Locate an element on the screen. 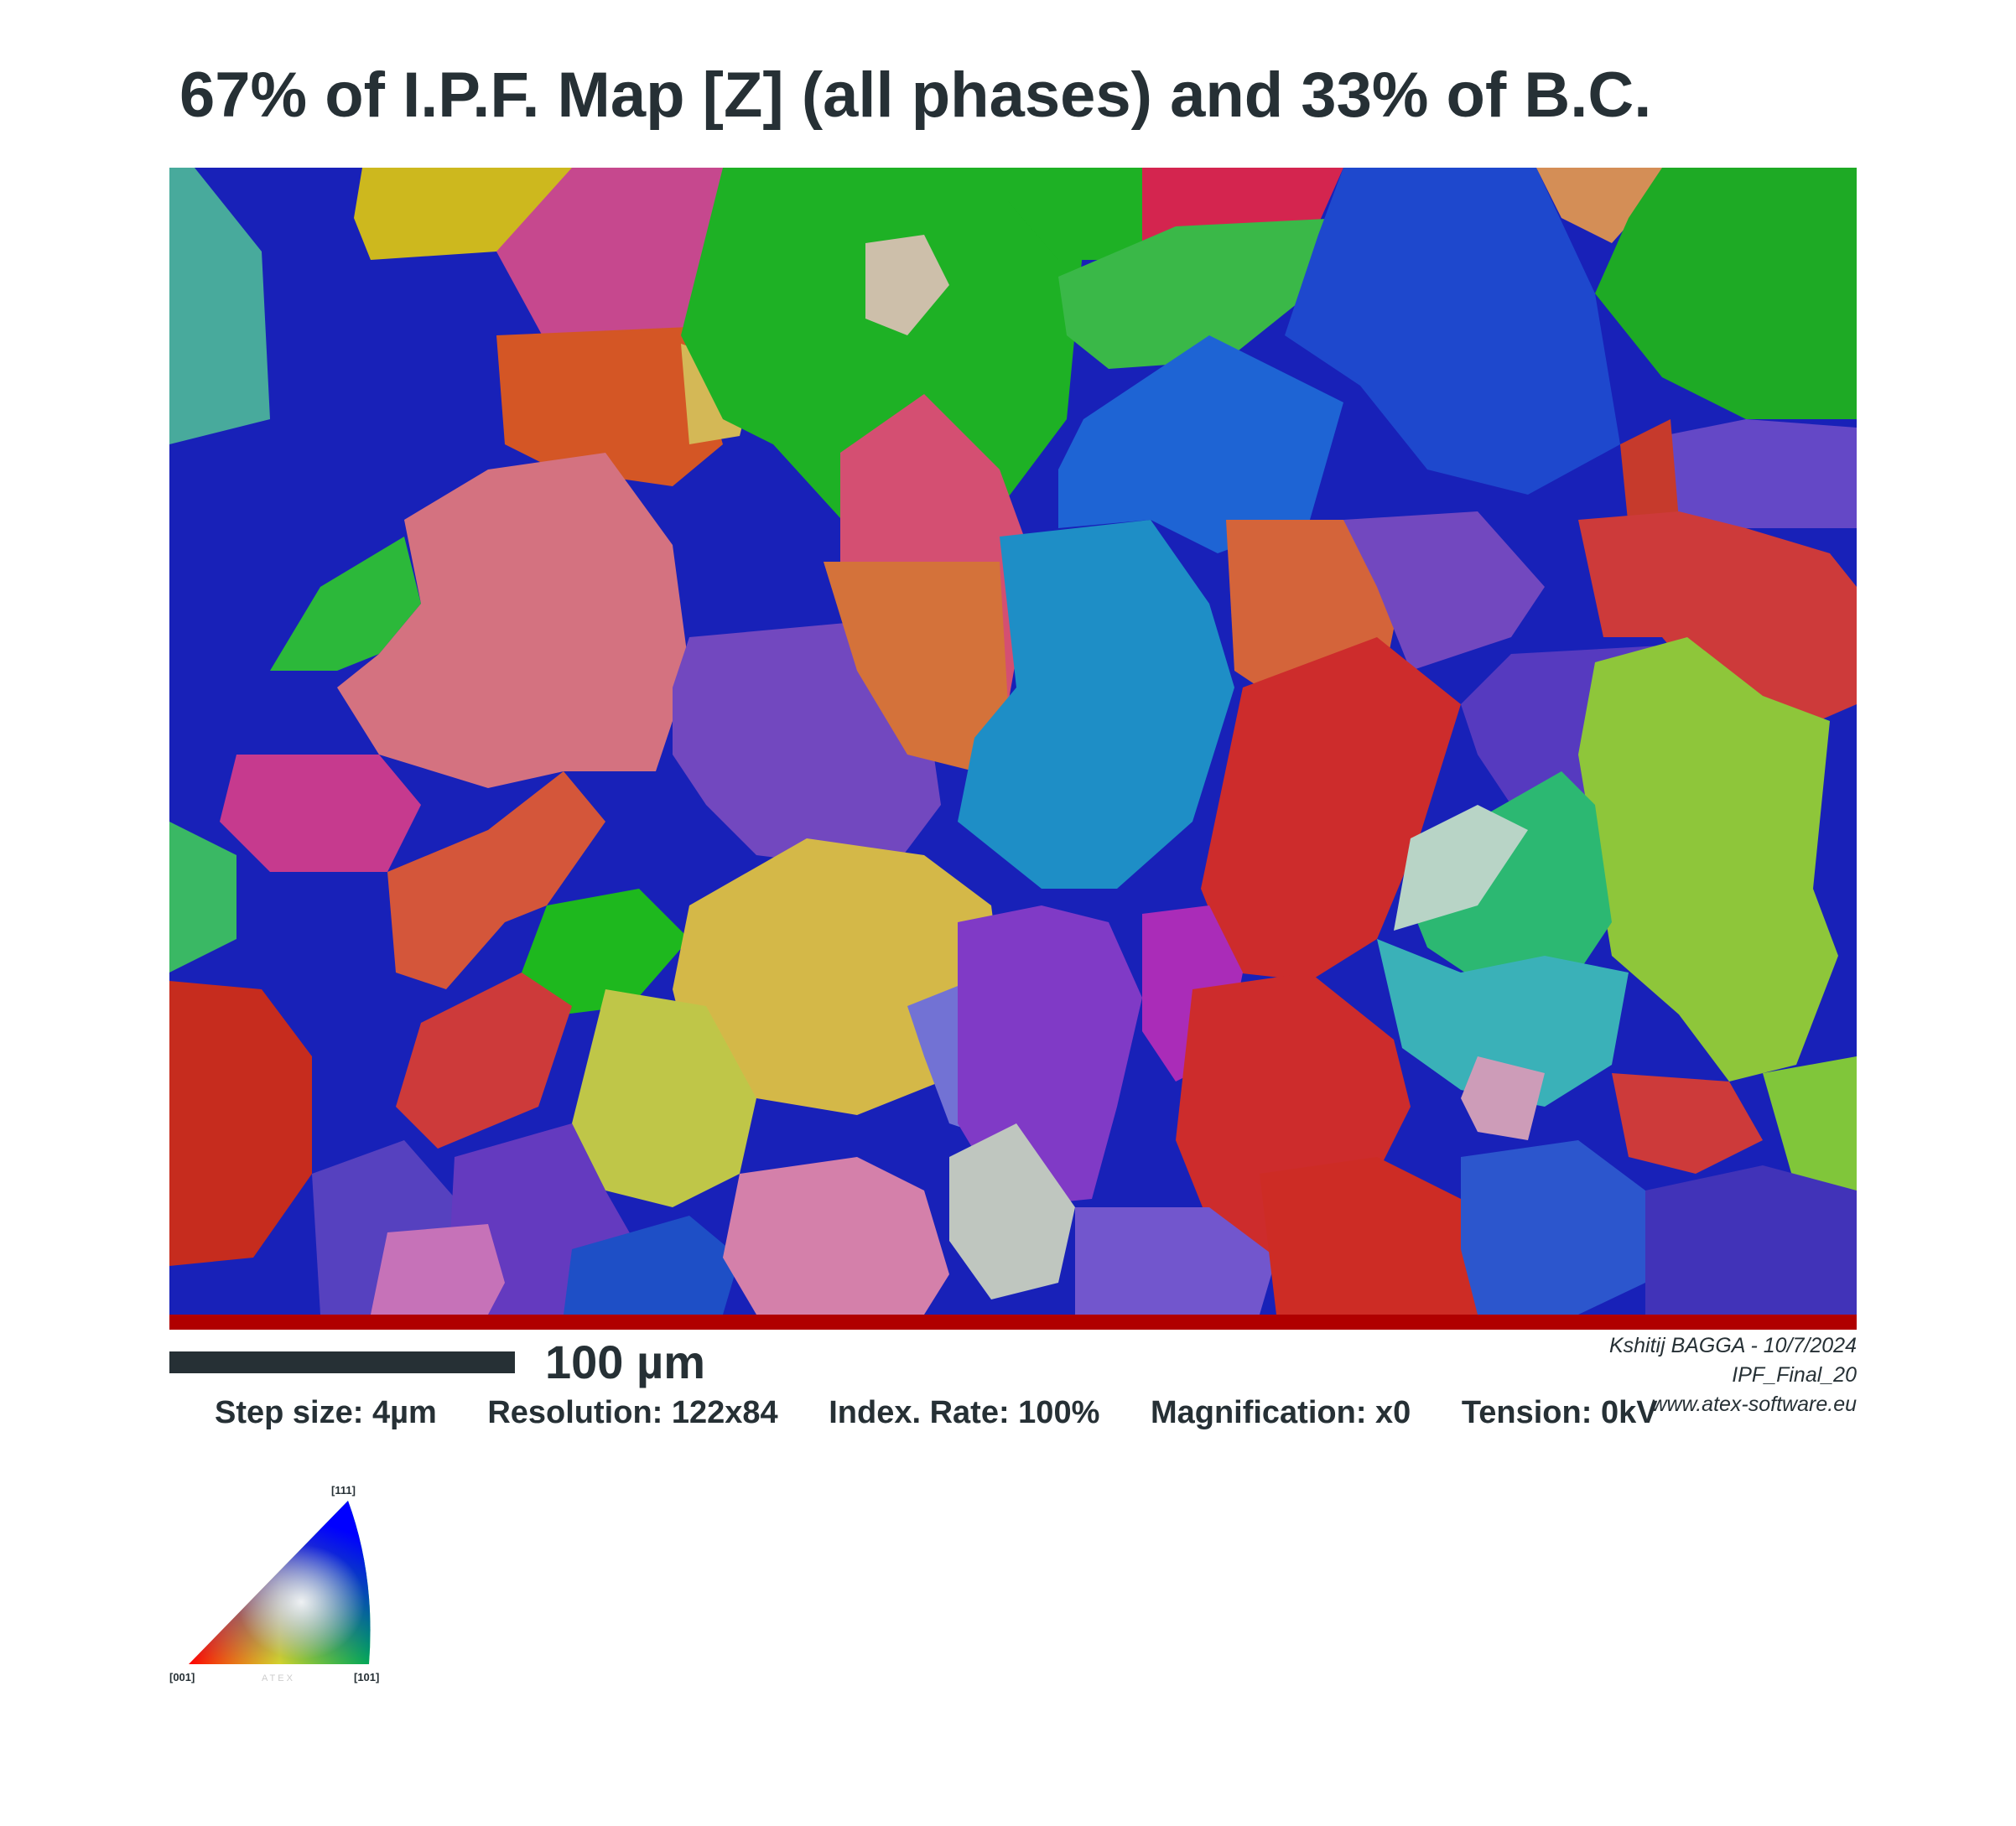  credits-author: Kshitij BAGGA - 10/7/2024 is located at coordinates (1732, 1345).